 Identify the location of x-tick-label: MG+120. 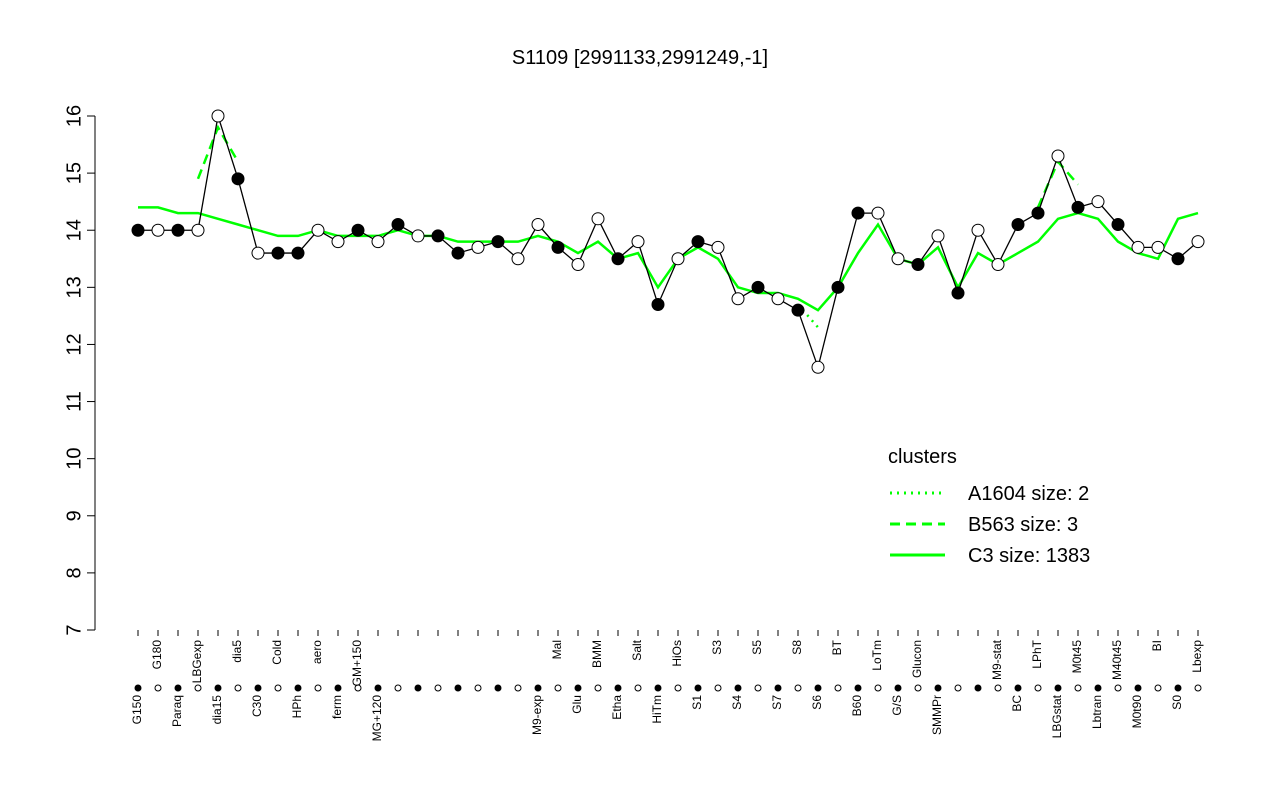
(377, 718).